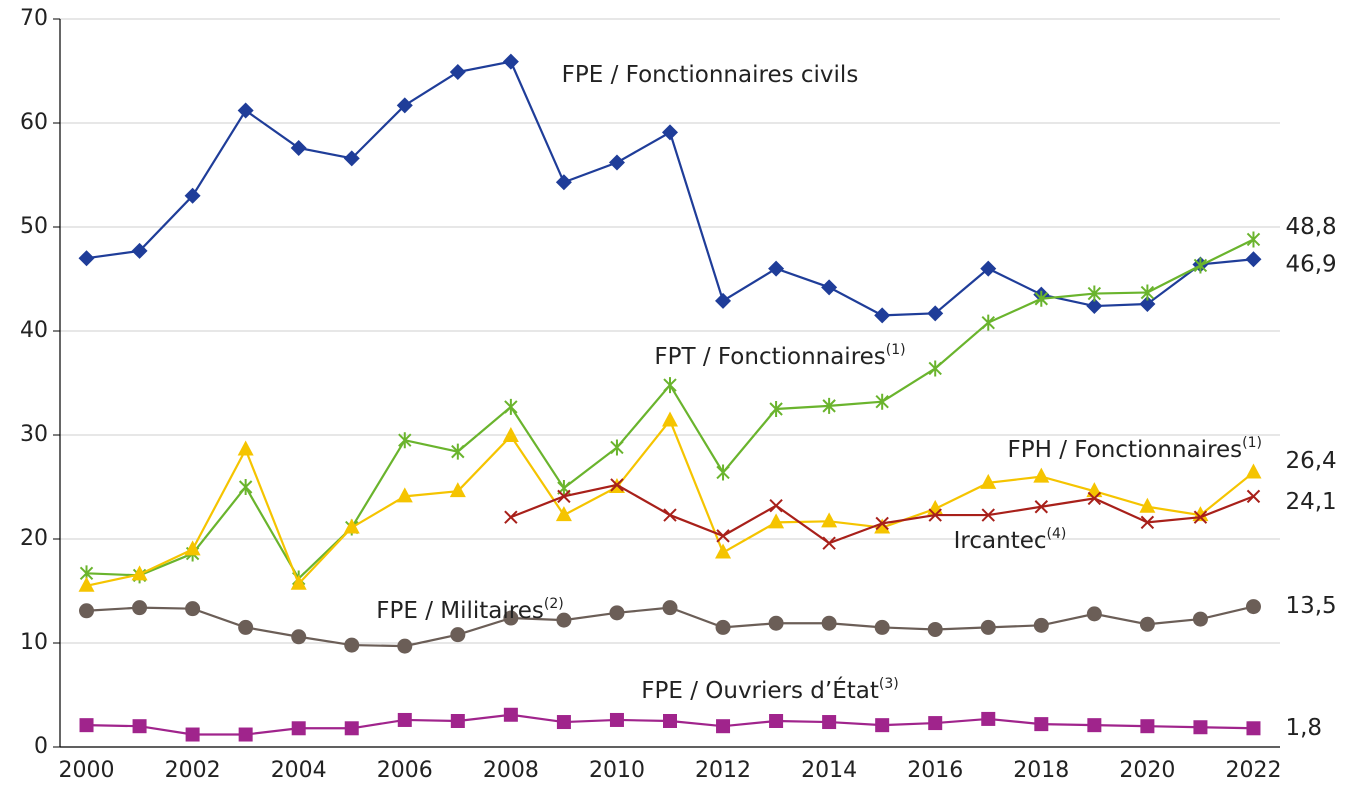 The width and height of the screenshot is (1351, 785). Describe the element at coordinates (723, 770) in the screenshot. I see `x-tick-label: 2012` at that location.